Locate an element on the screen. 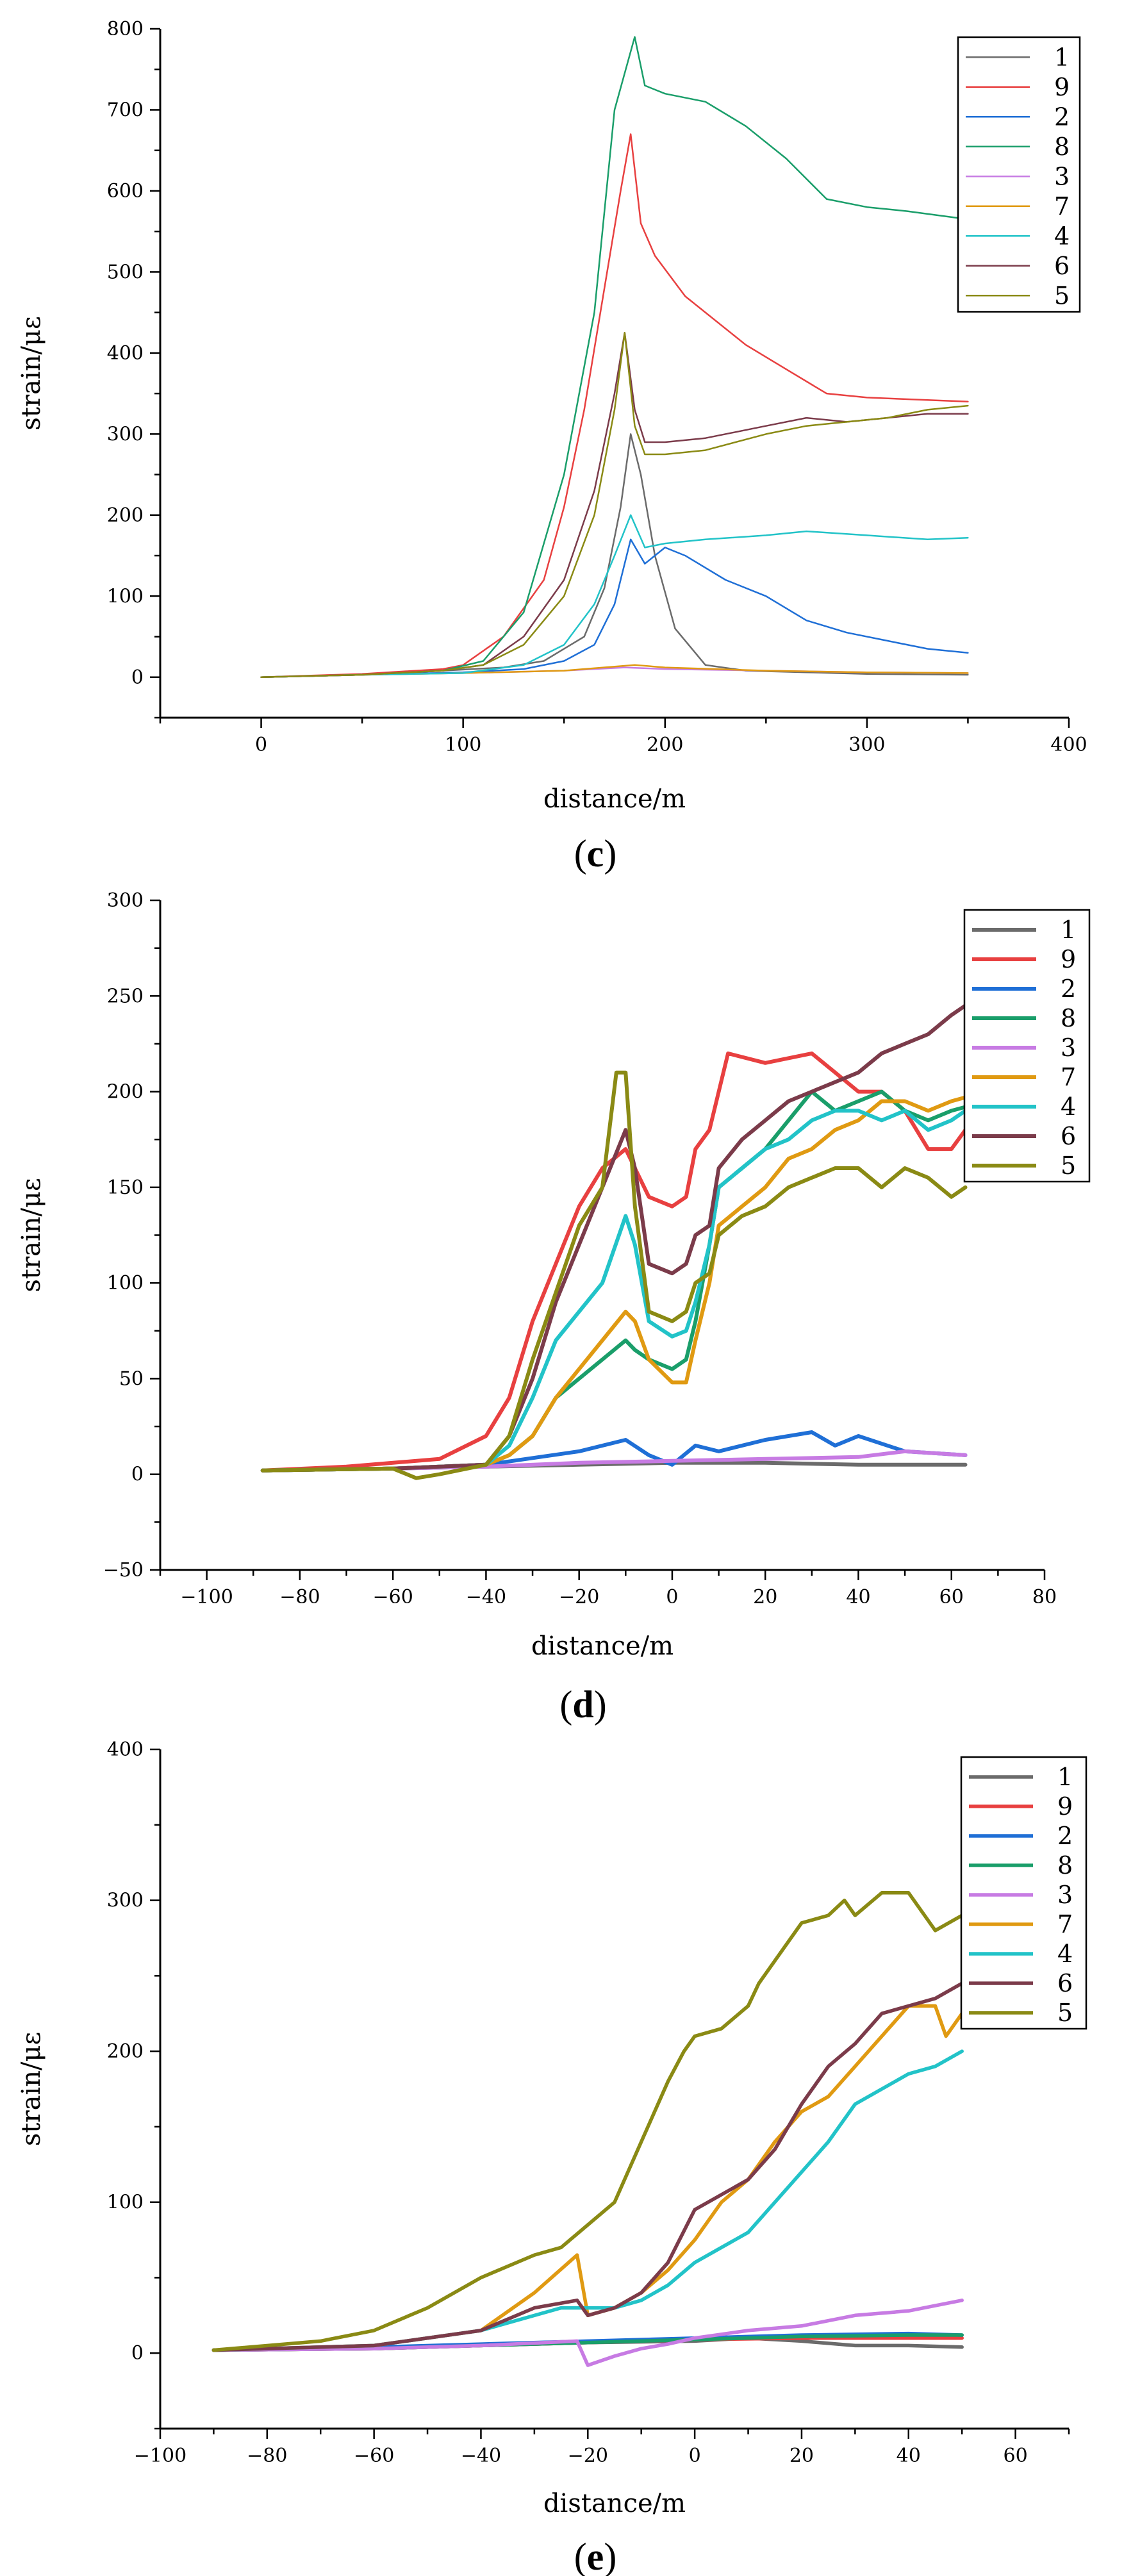  y-tick-label-c: 600 is located at coordinates (125, 191).